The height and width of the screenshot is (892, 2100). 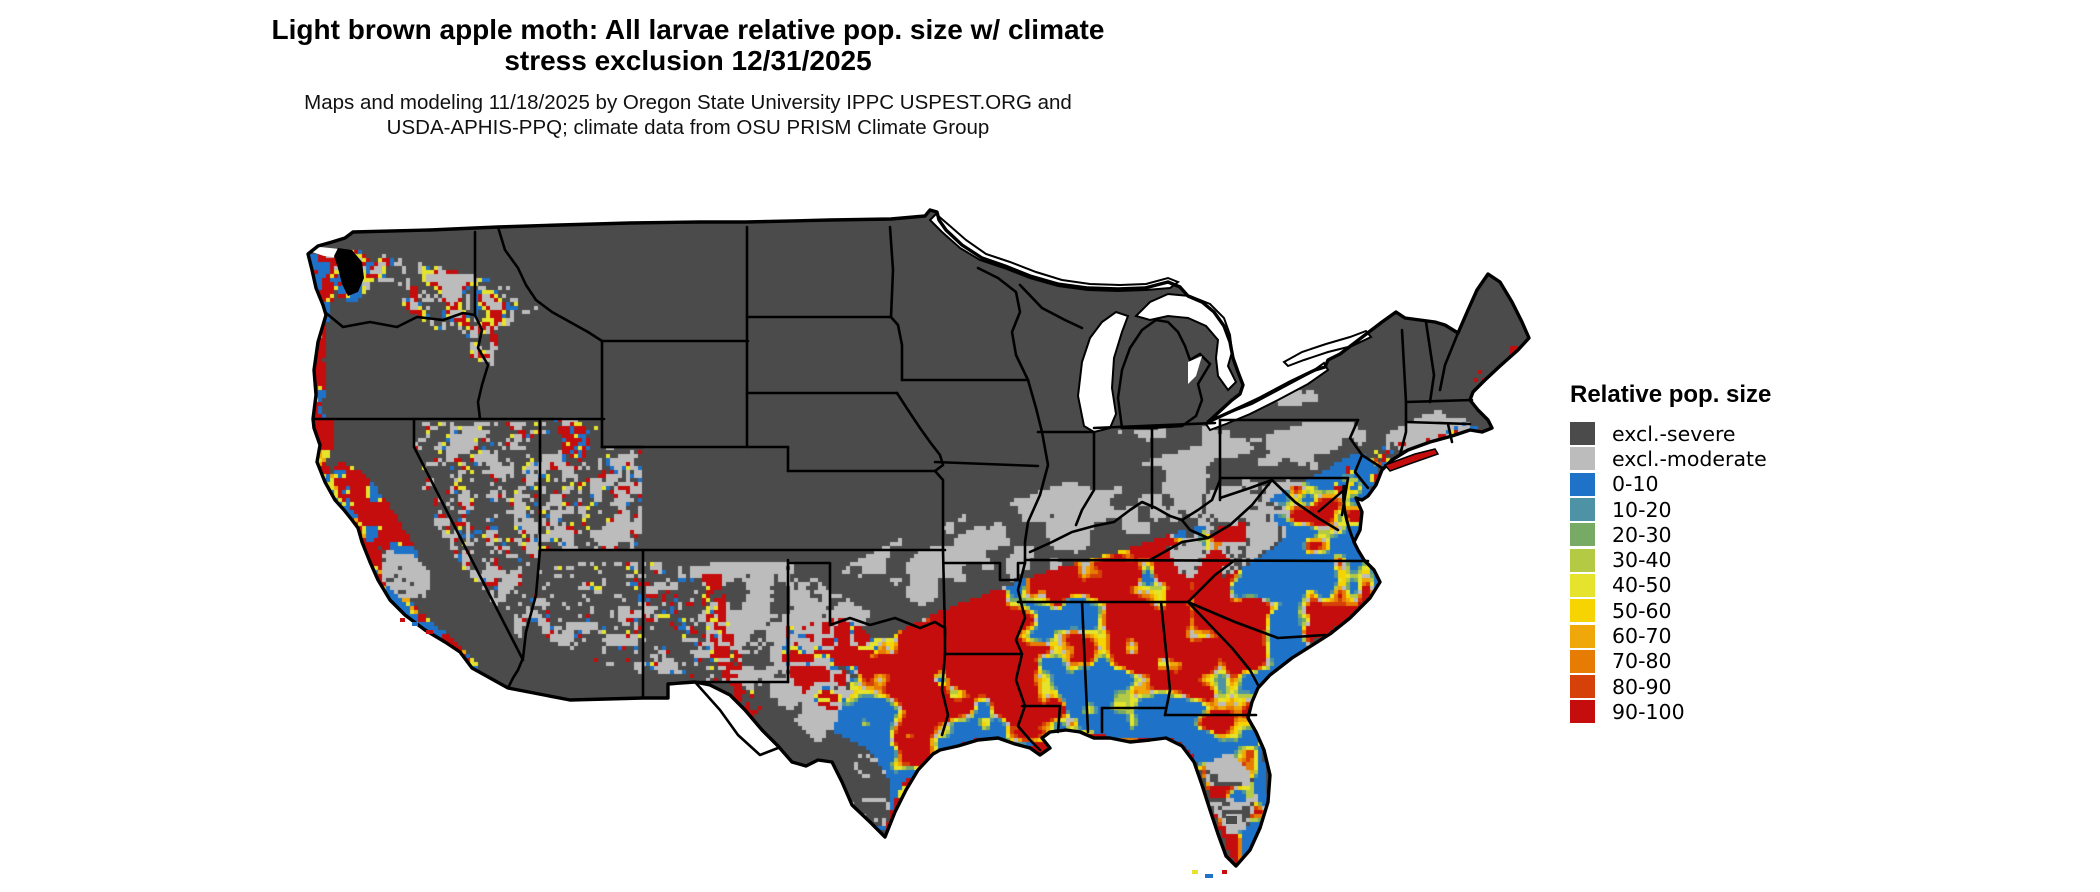 I want to click on legend-item: 90-100, so click(x=1670, y=711).